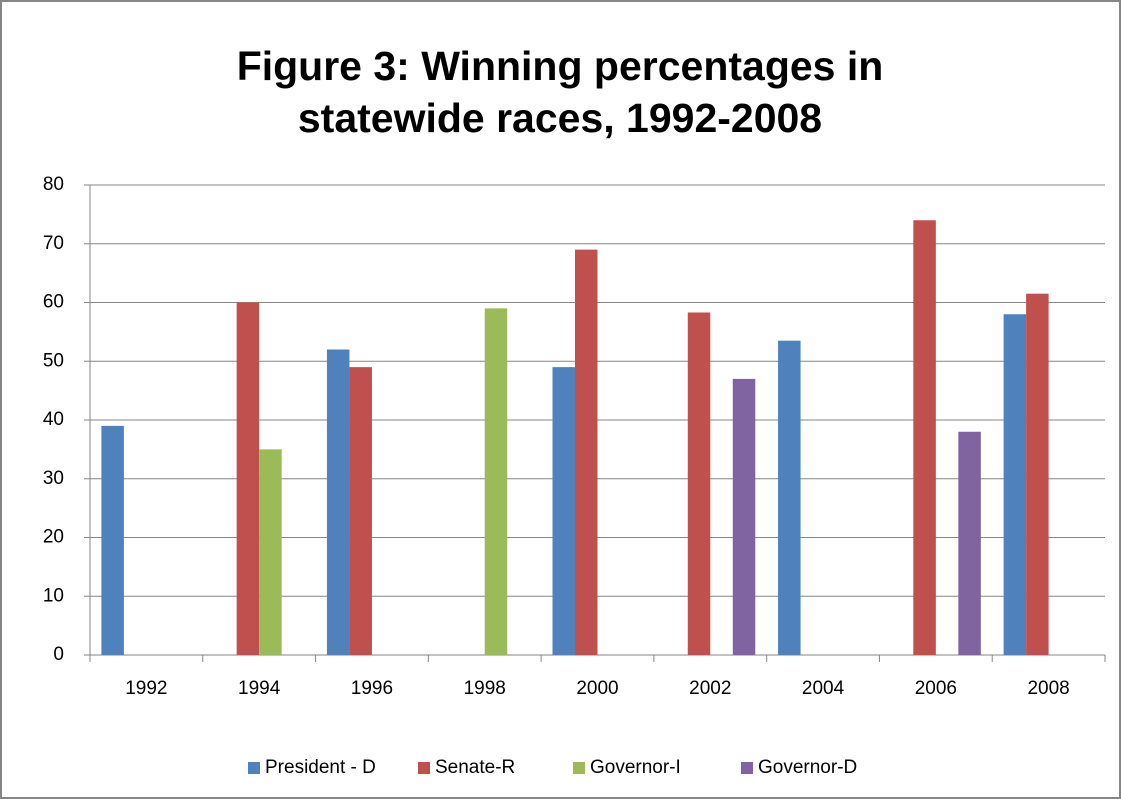 This screenshot has height=799, width=1121. Describe the element at coordinates (635, 767) in the screenshot. I see `legend-label: Governor-I` at that location.